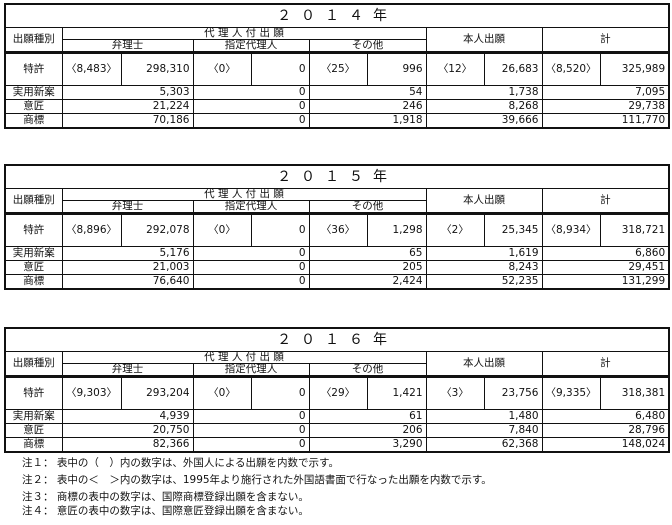 This screenshot has height=525, width=672. What do you see at coordinates (367, 370) in the screenshot?
I see `header-other: その他` at bounding box center [367, 370].